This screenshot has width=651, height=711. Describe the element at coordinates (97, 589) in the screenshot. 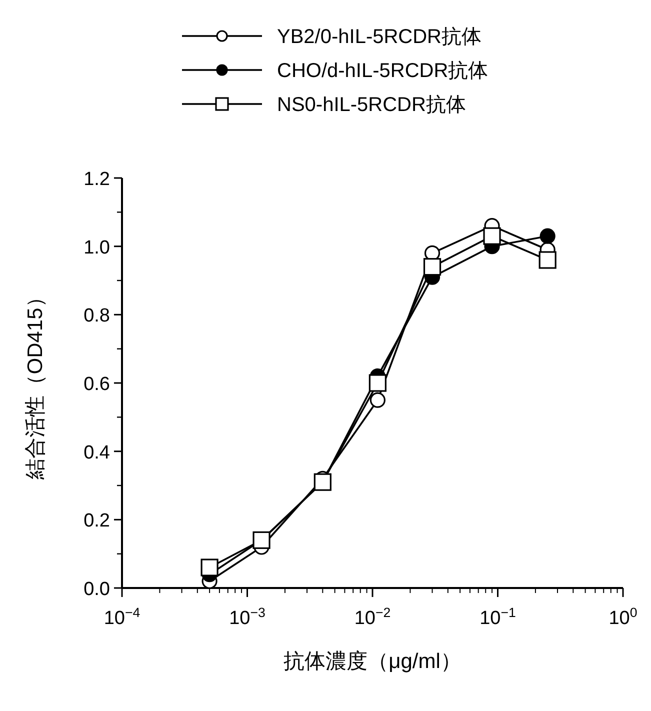

I see `y-tick-label: 0.0` at that location.